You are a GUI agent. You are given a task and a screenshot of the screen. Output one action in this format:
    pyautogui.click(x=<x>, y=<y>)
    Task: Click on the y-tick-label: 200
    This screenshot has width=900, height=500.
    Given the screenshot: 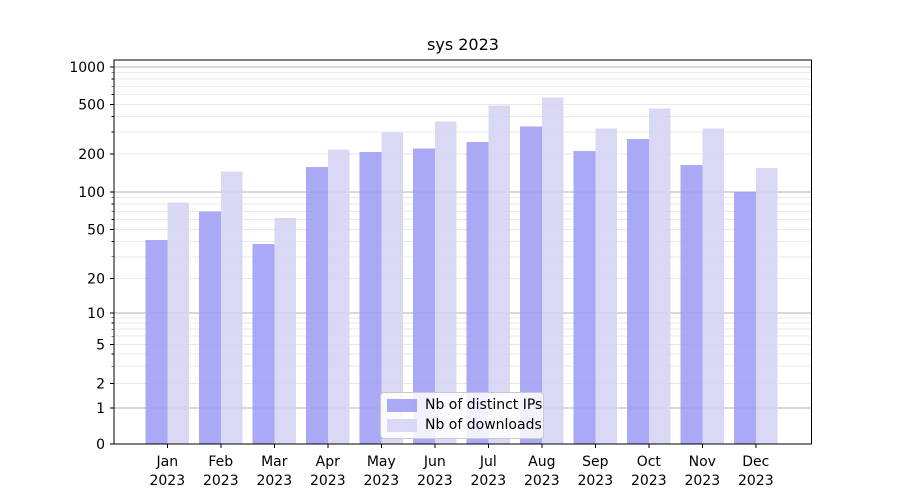 What is the action you would take?
    pyautogui.click(x=91, y=155)
    